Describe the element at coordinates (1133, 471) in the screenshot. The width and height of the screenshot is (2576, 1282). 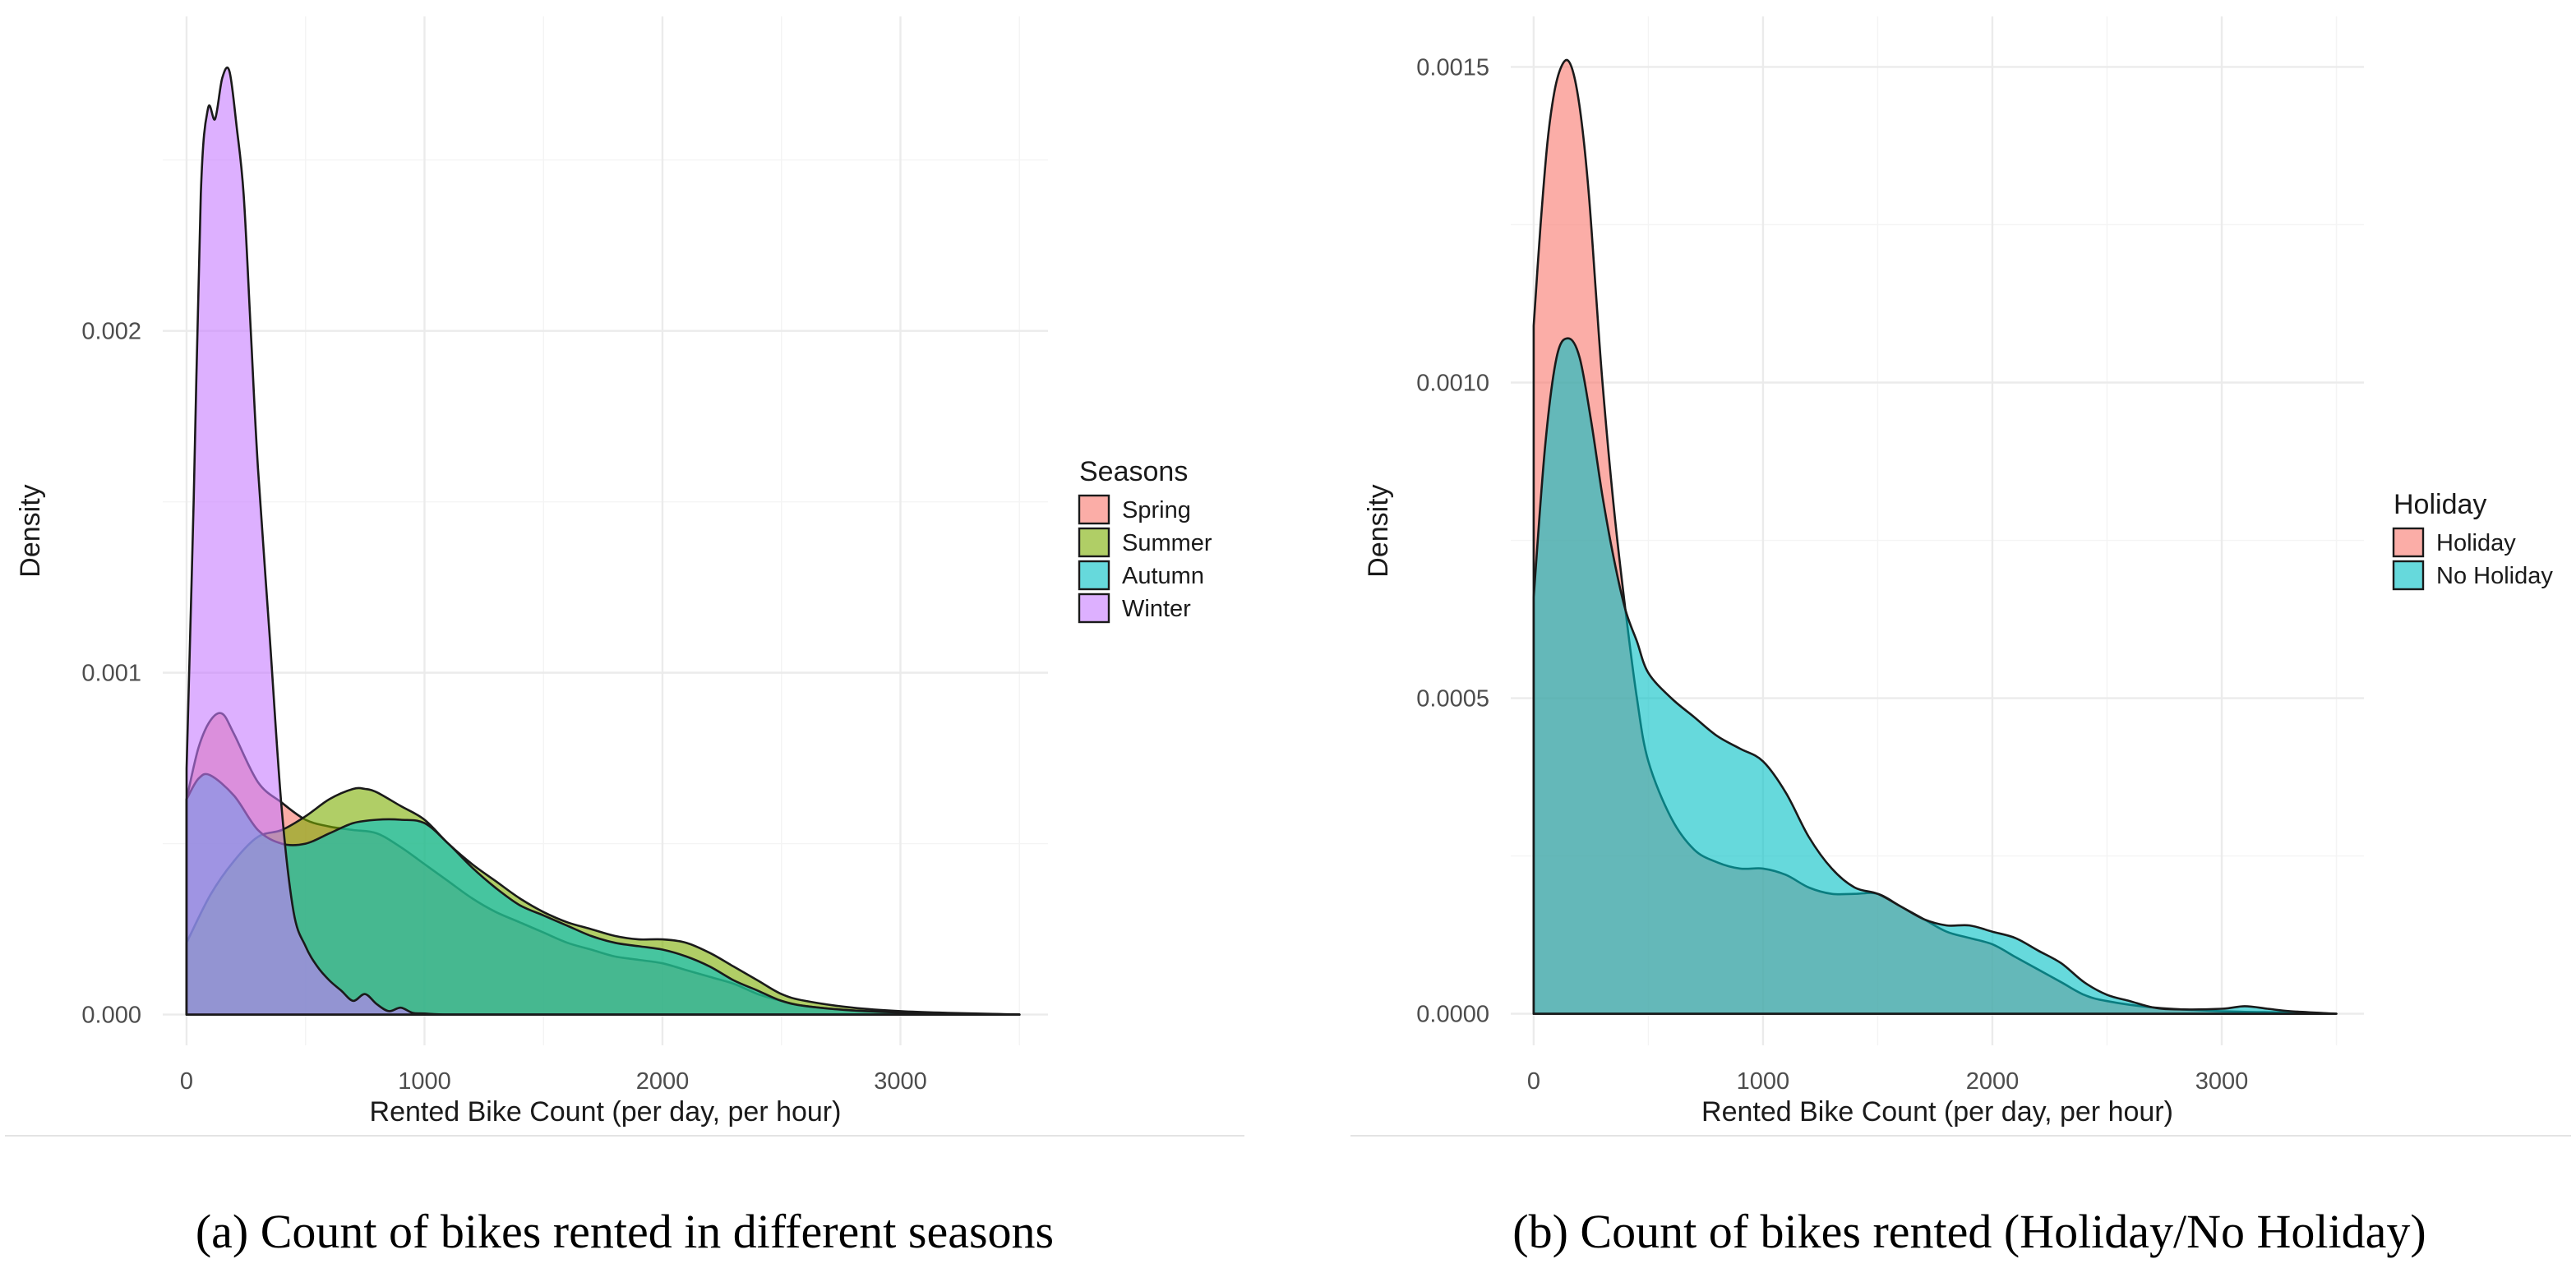
I see `seasons-legend-title: Seasons` at that location.